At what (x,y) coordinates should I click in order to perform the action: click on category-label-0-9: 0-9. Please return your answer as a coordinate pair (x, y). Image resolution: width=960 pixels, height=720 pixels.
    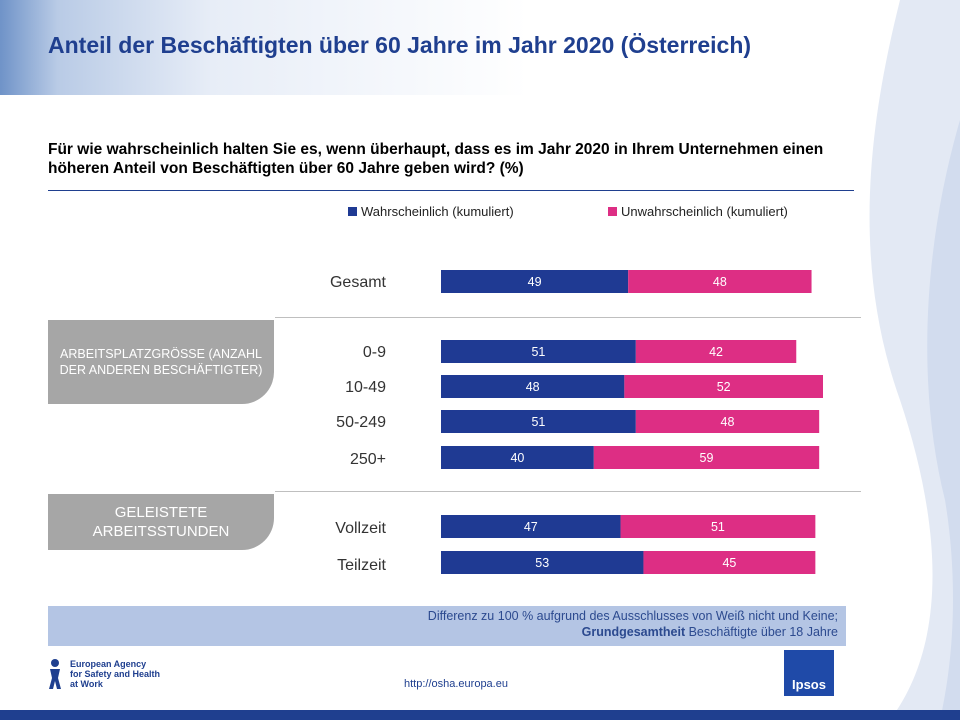
    Looking at the image, I should click on (374, 352).